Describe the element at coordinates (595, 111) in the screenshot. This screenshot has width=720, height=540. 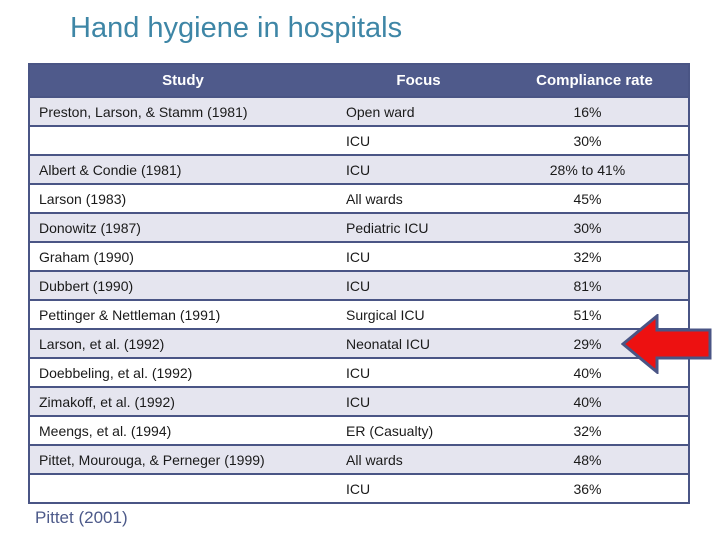
I see `rate-cell: 16%` at that location.